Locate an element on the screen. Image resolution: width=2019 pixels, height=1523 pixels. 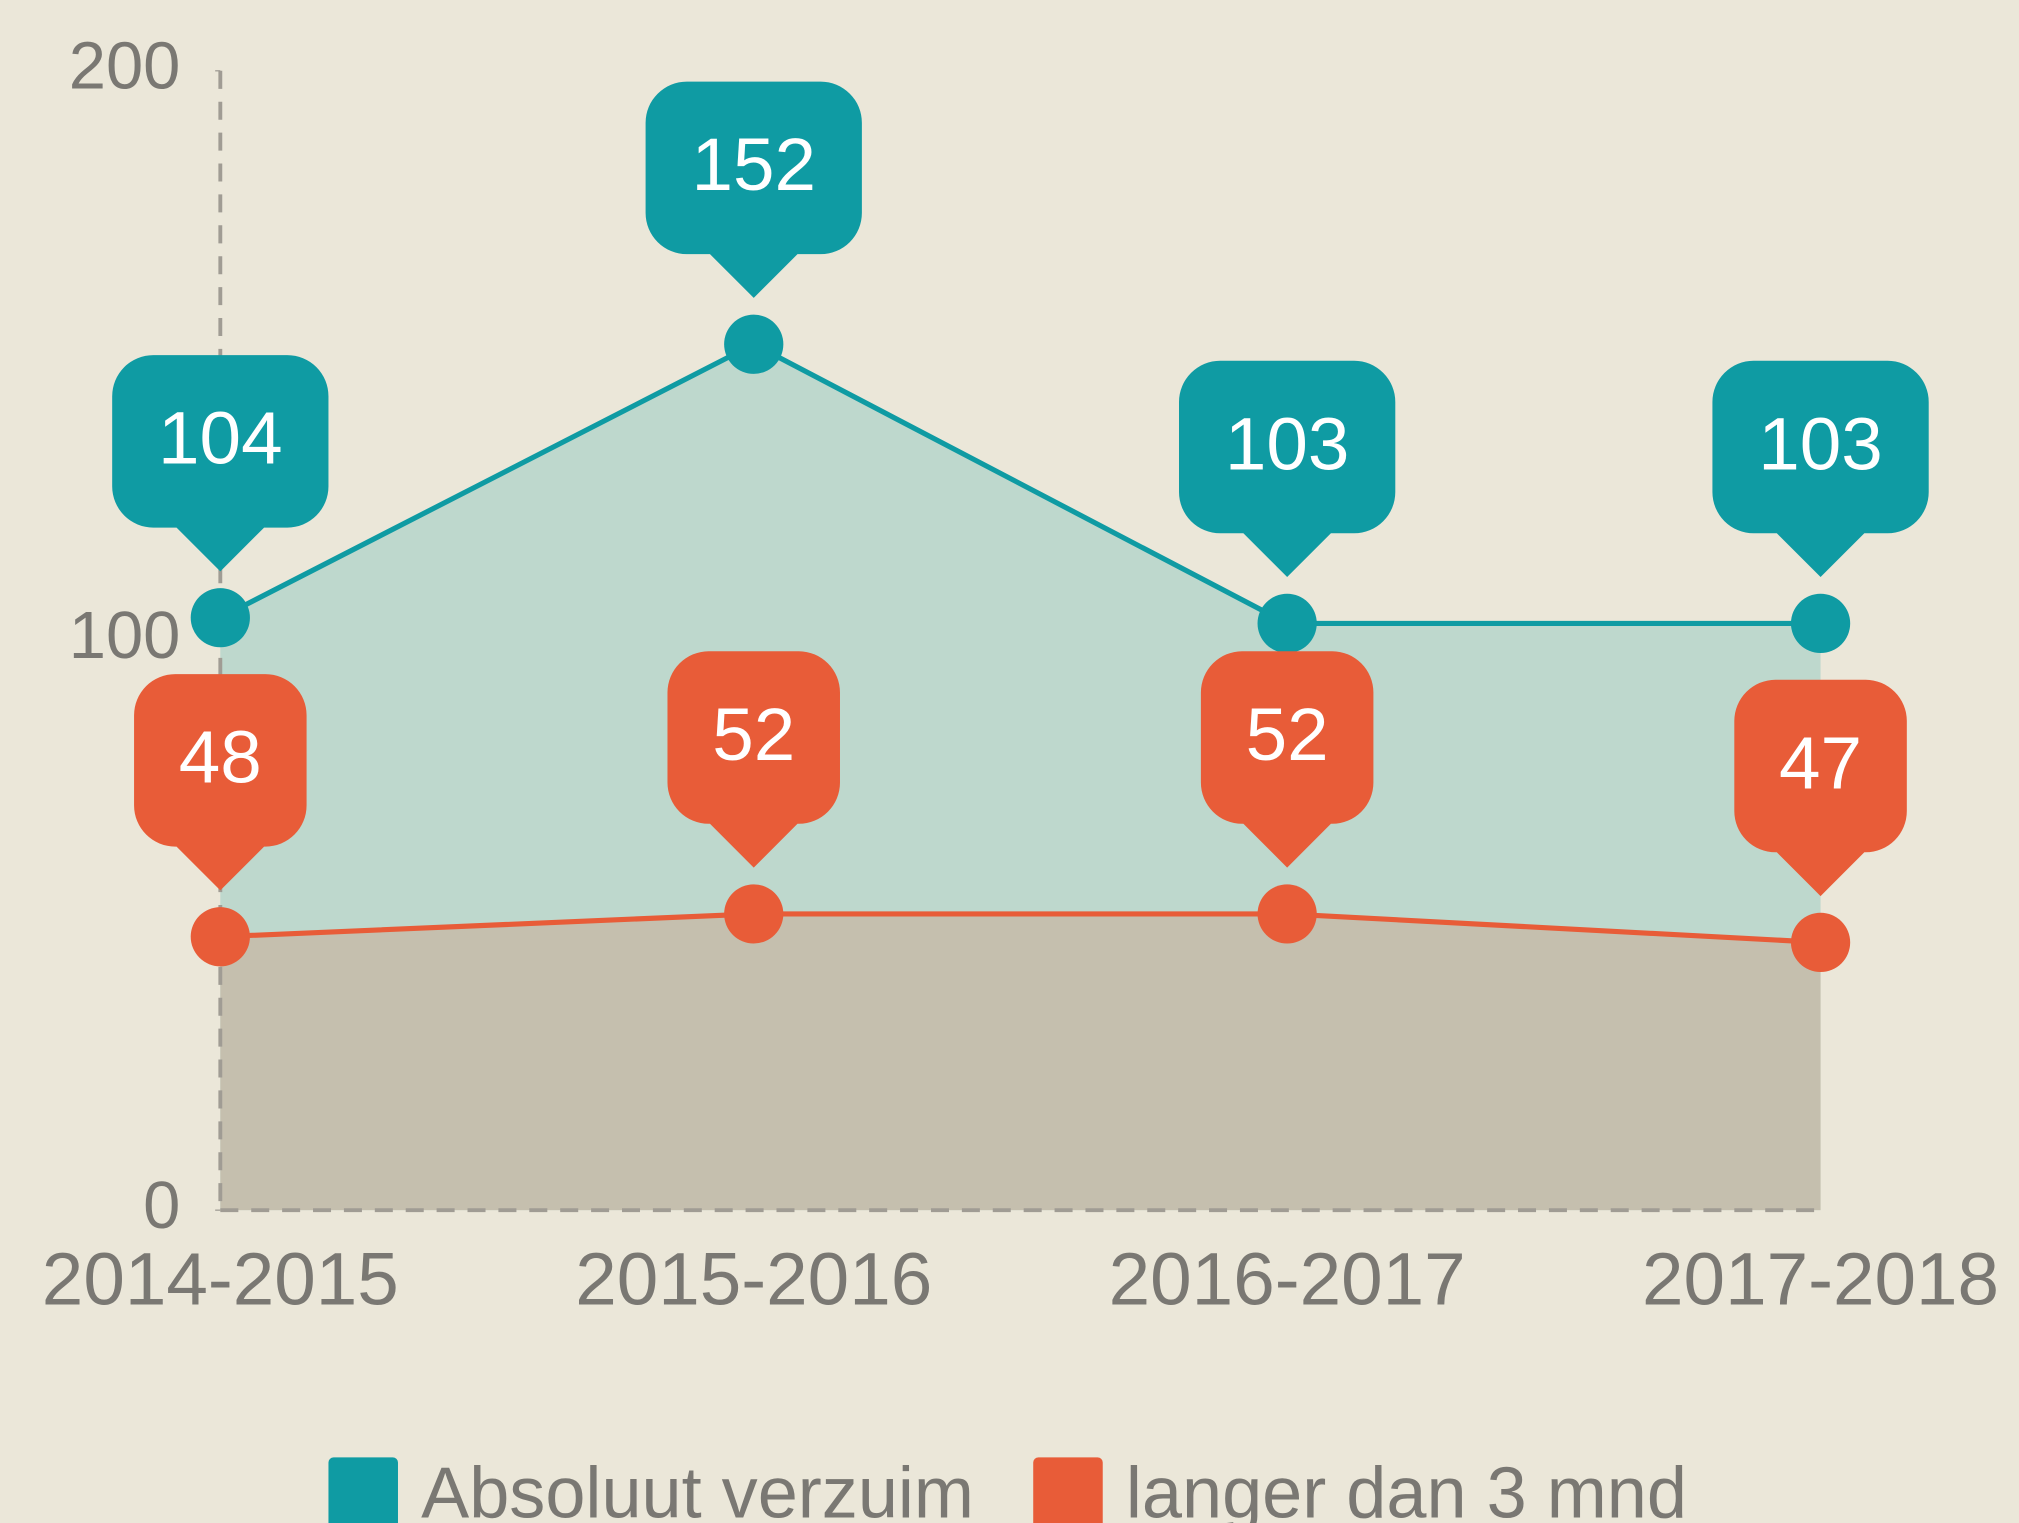
data-label: 152 is located at coordinates (753, 164).